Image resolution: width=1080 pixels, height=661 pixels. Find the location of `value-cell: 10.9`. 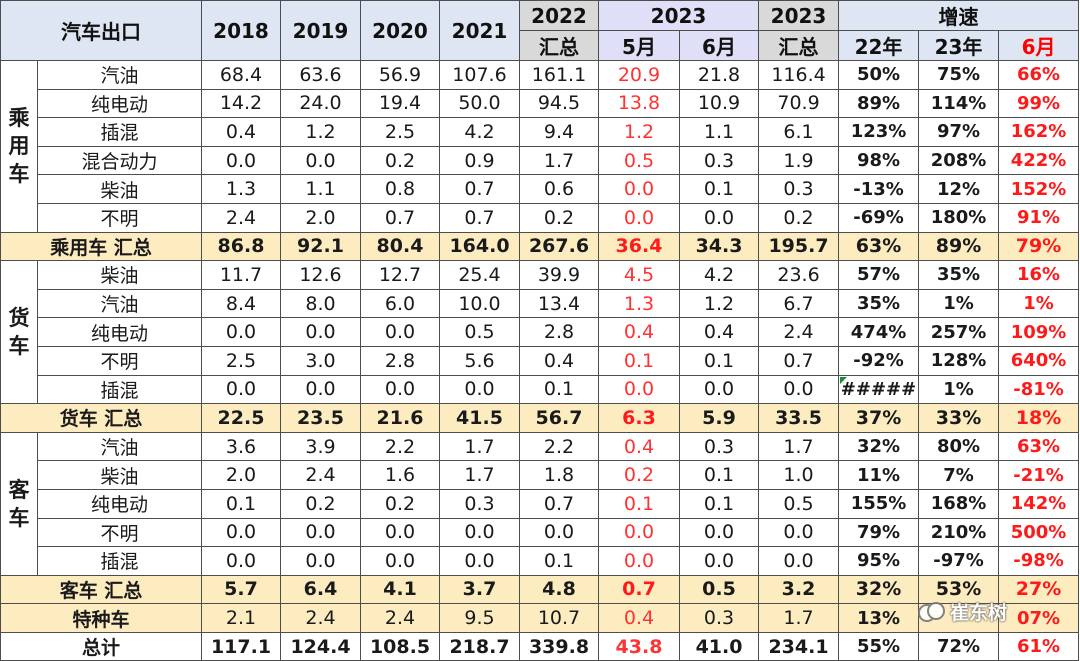

value-cell: 10.9 is located at coordinates (719, 103).